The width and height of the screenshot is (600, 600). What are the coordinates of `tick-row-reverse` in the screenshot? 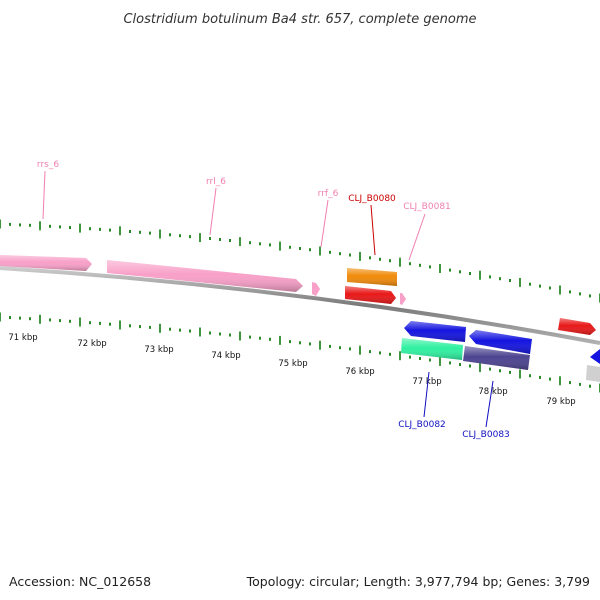 It's located at (300, 352).